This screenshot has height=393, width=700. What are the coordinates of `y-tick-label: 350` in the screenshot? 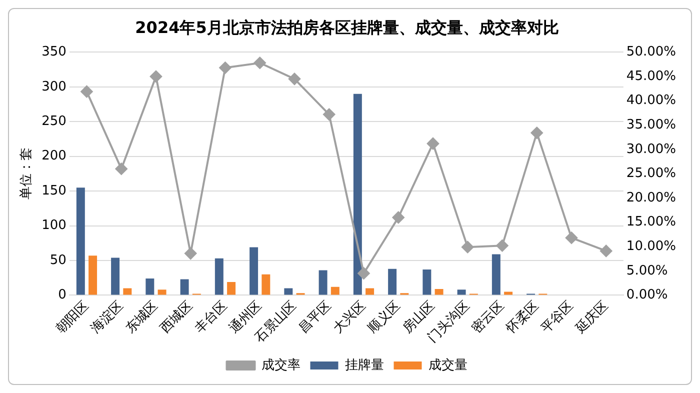 It's located at (54, 52).